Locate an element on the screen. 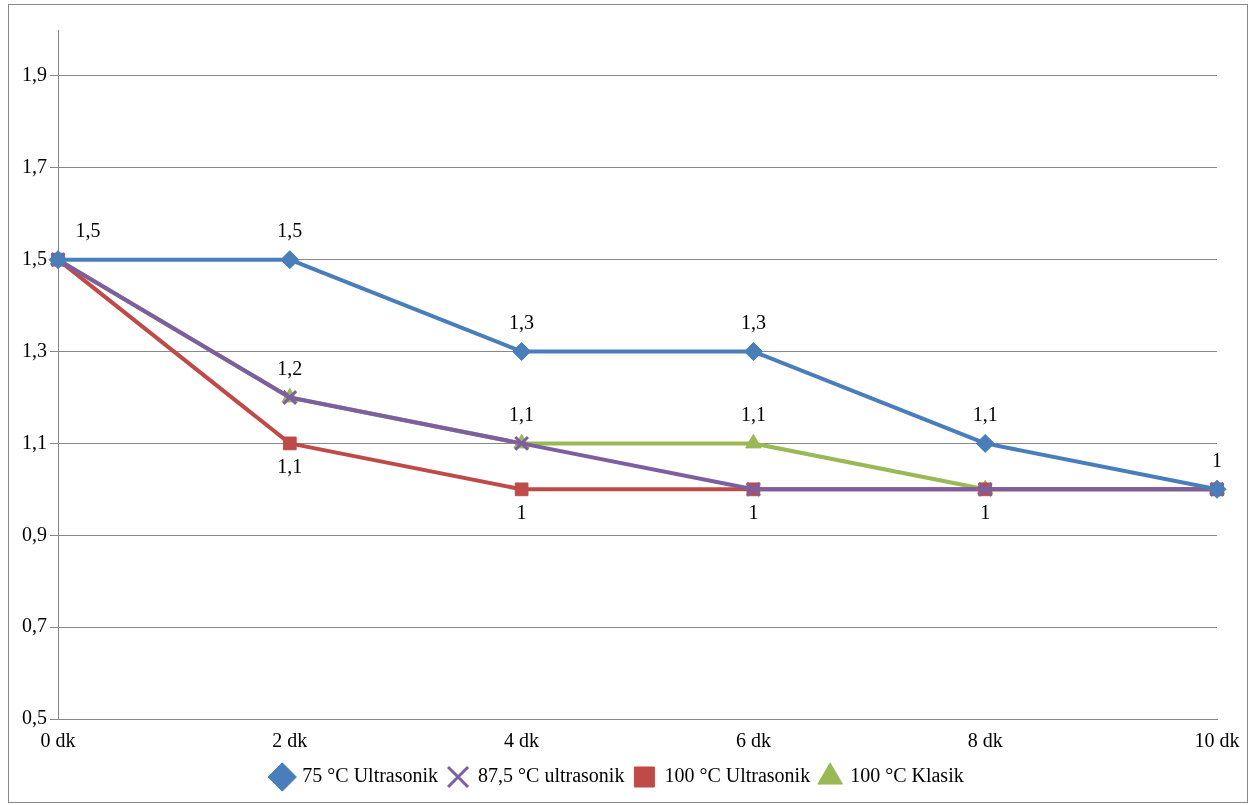 Image resolution: width=1254 pixels, height=805 pixels. legend-label: 100 °C Klasik is located at coordinates (907, 775).